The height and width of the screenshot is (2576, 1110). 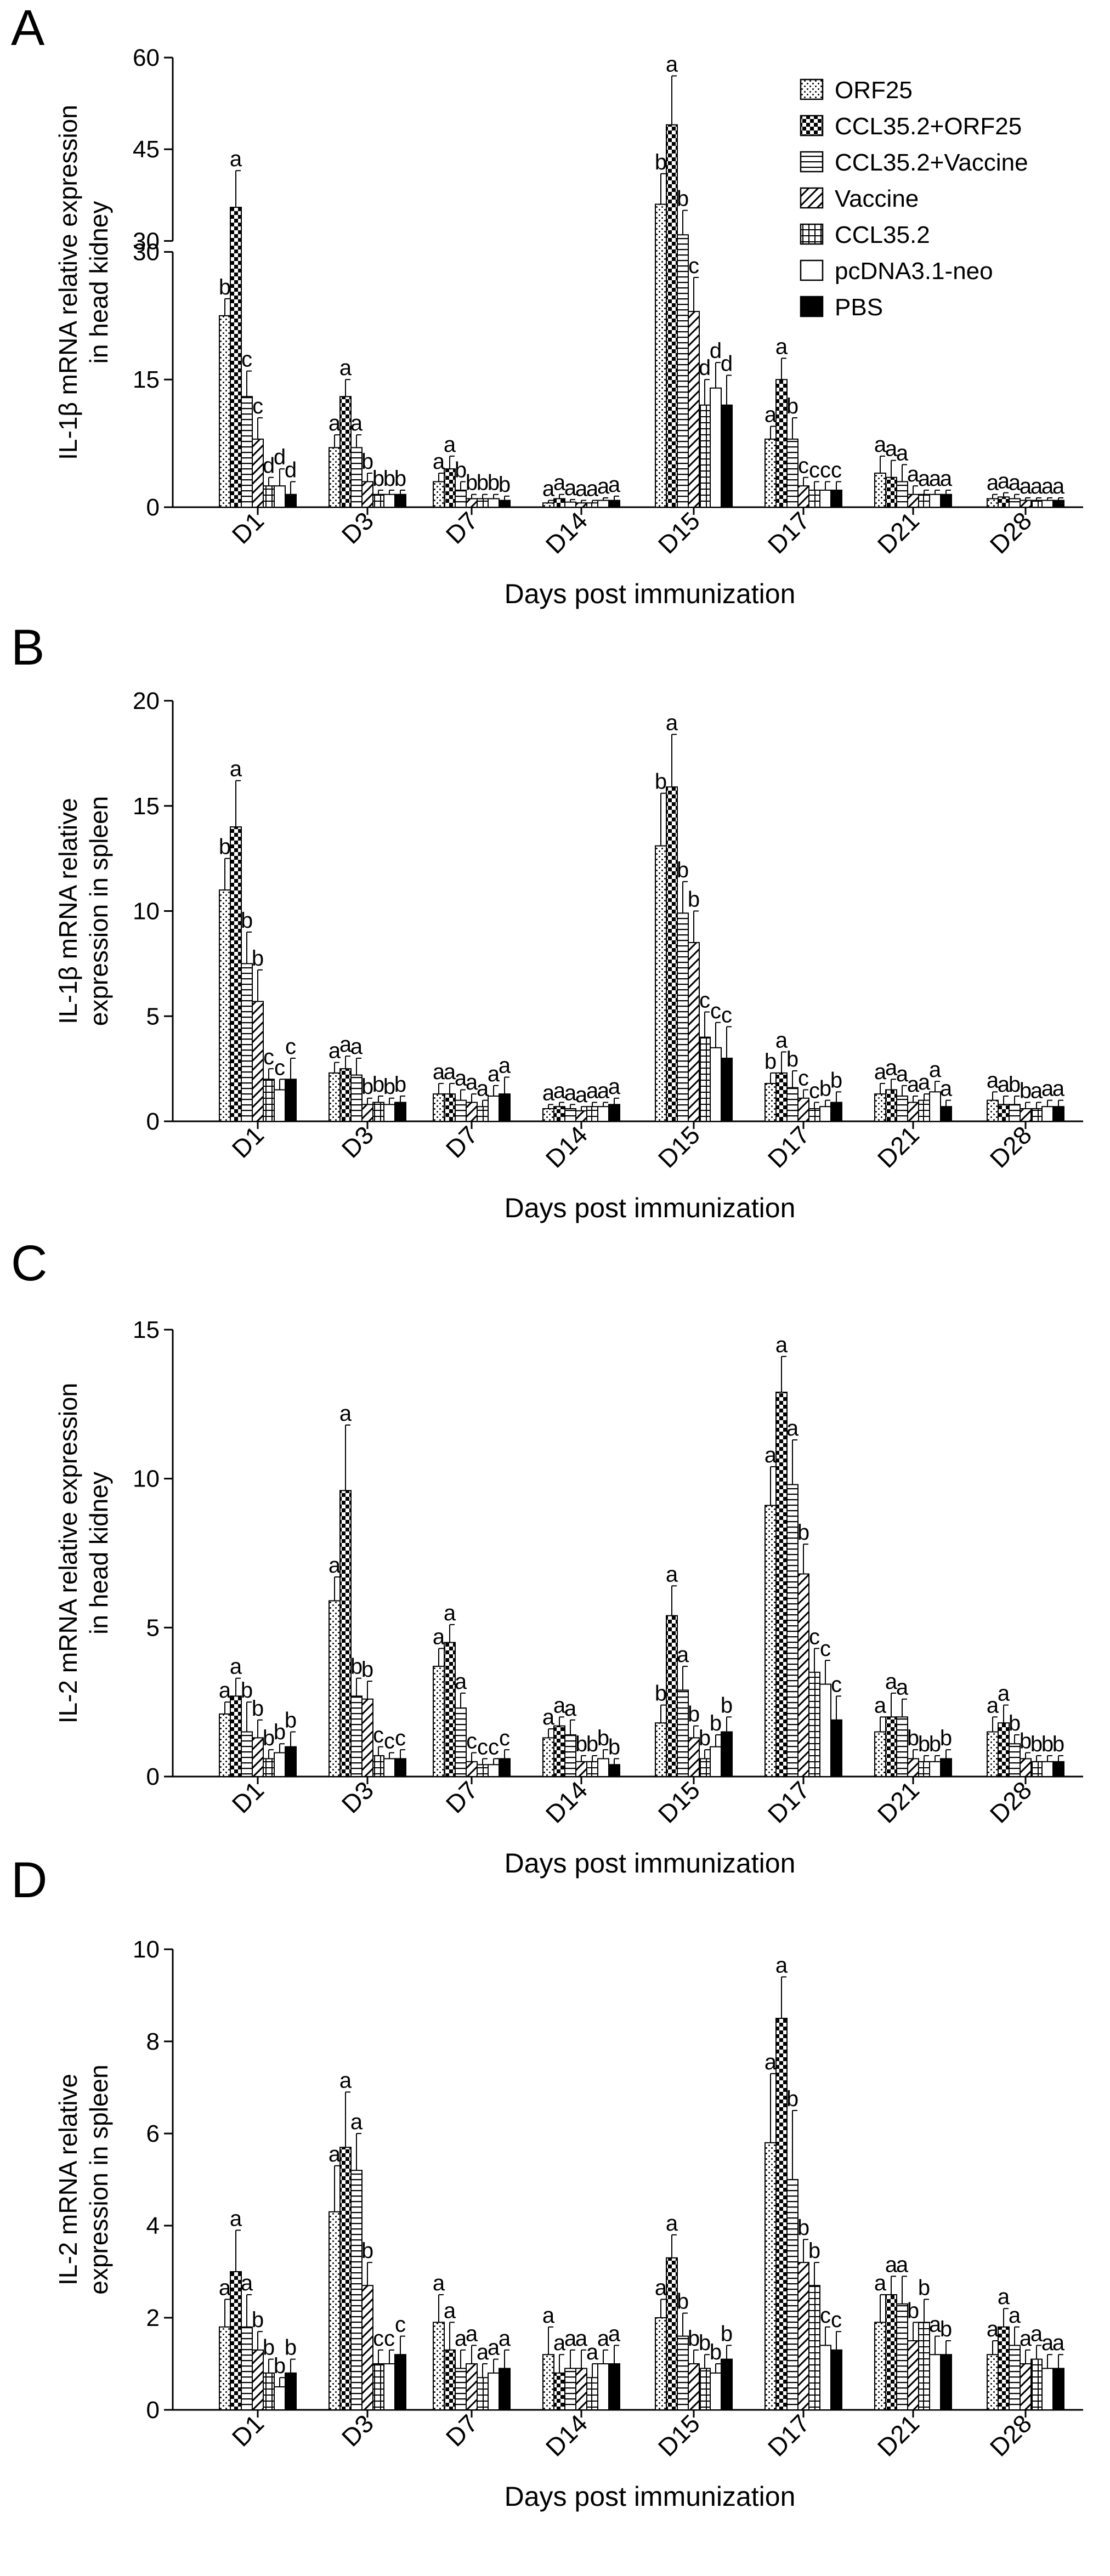 I want to click on bar-ccl35-2-orf25-d28, so click(x=1004, y=1113).